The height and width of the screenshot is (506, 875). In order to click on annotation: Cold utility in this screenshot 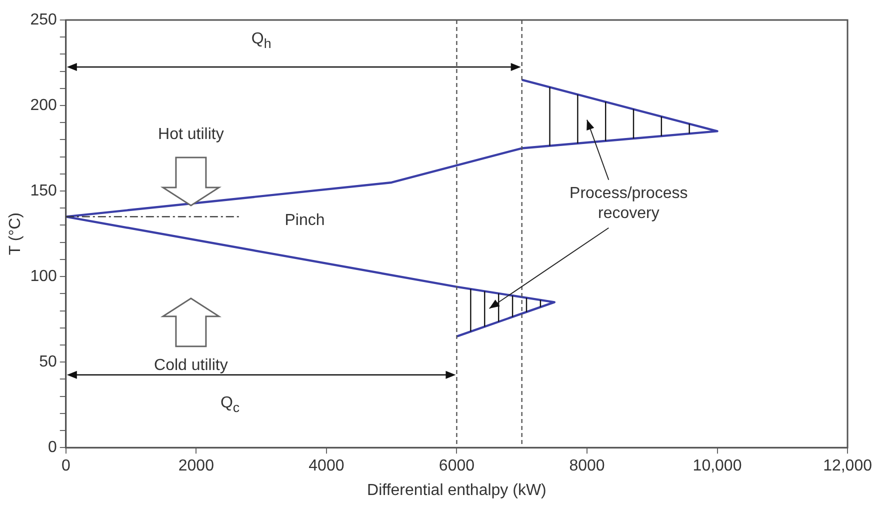, I will do `click(191, 366)`.